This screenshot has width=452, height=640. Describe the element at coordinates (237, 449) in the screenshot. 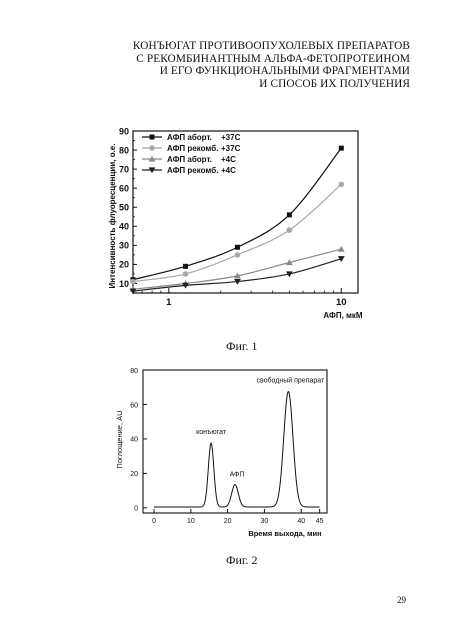

I see `fig2-chromatogram-trace` at that location.